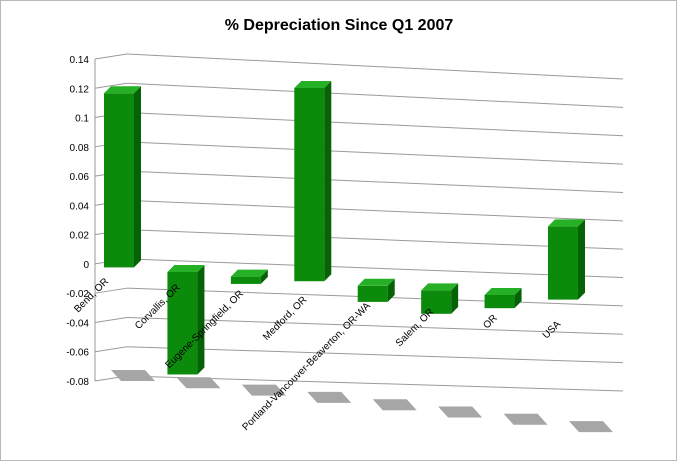 This screenshot has width=677, height=461. Describe the element at coordinates (198, 383) in the screenshot. I see `bar-shadow-corvallis-or` at that location.